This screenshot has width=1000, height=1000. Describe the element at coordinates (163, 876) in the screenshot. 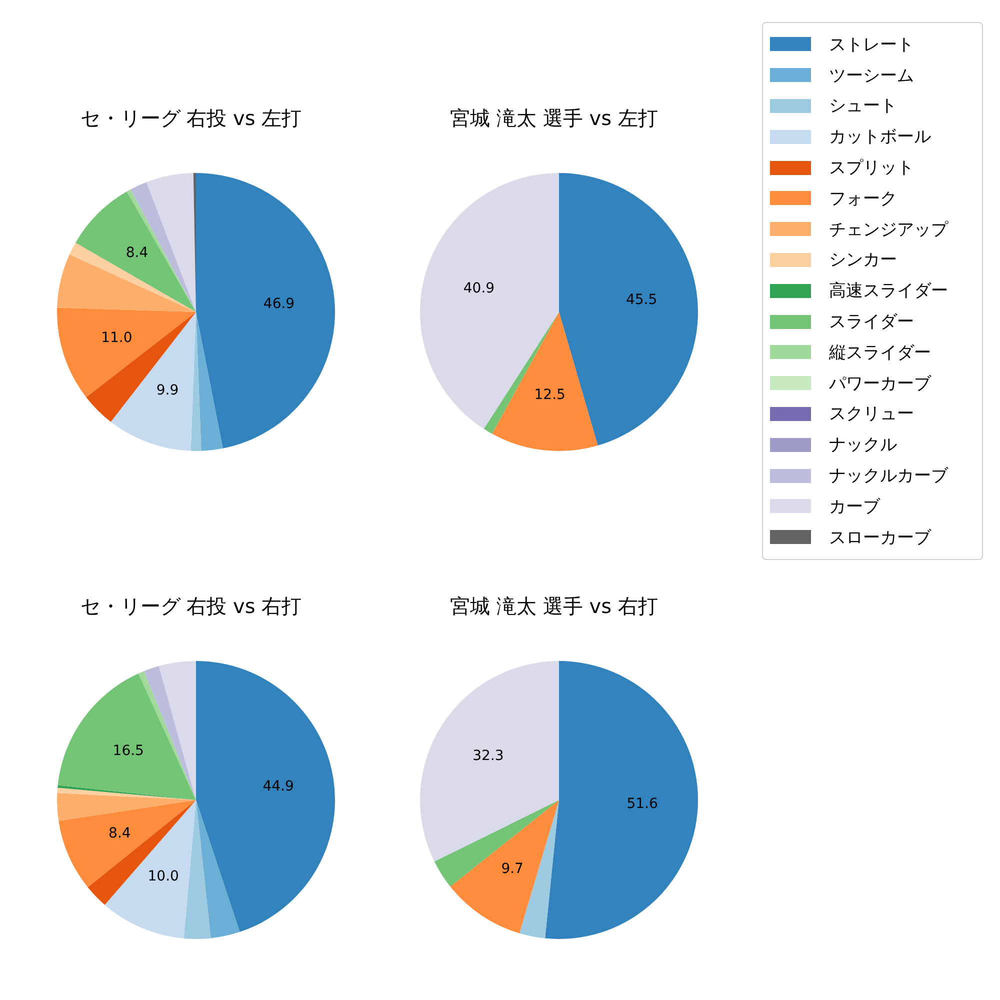

I see `data-label: 10.0` at that location.